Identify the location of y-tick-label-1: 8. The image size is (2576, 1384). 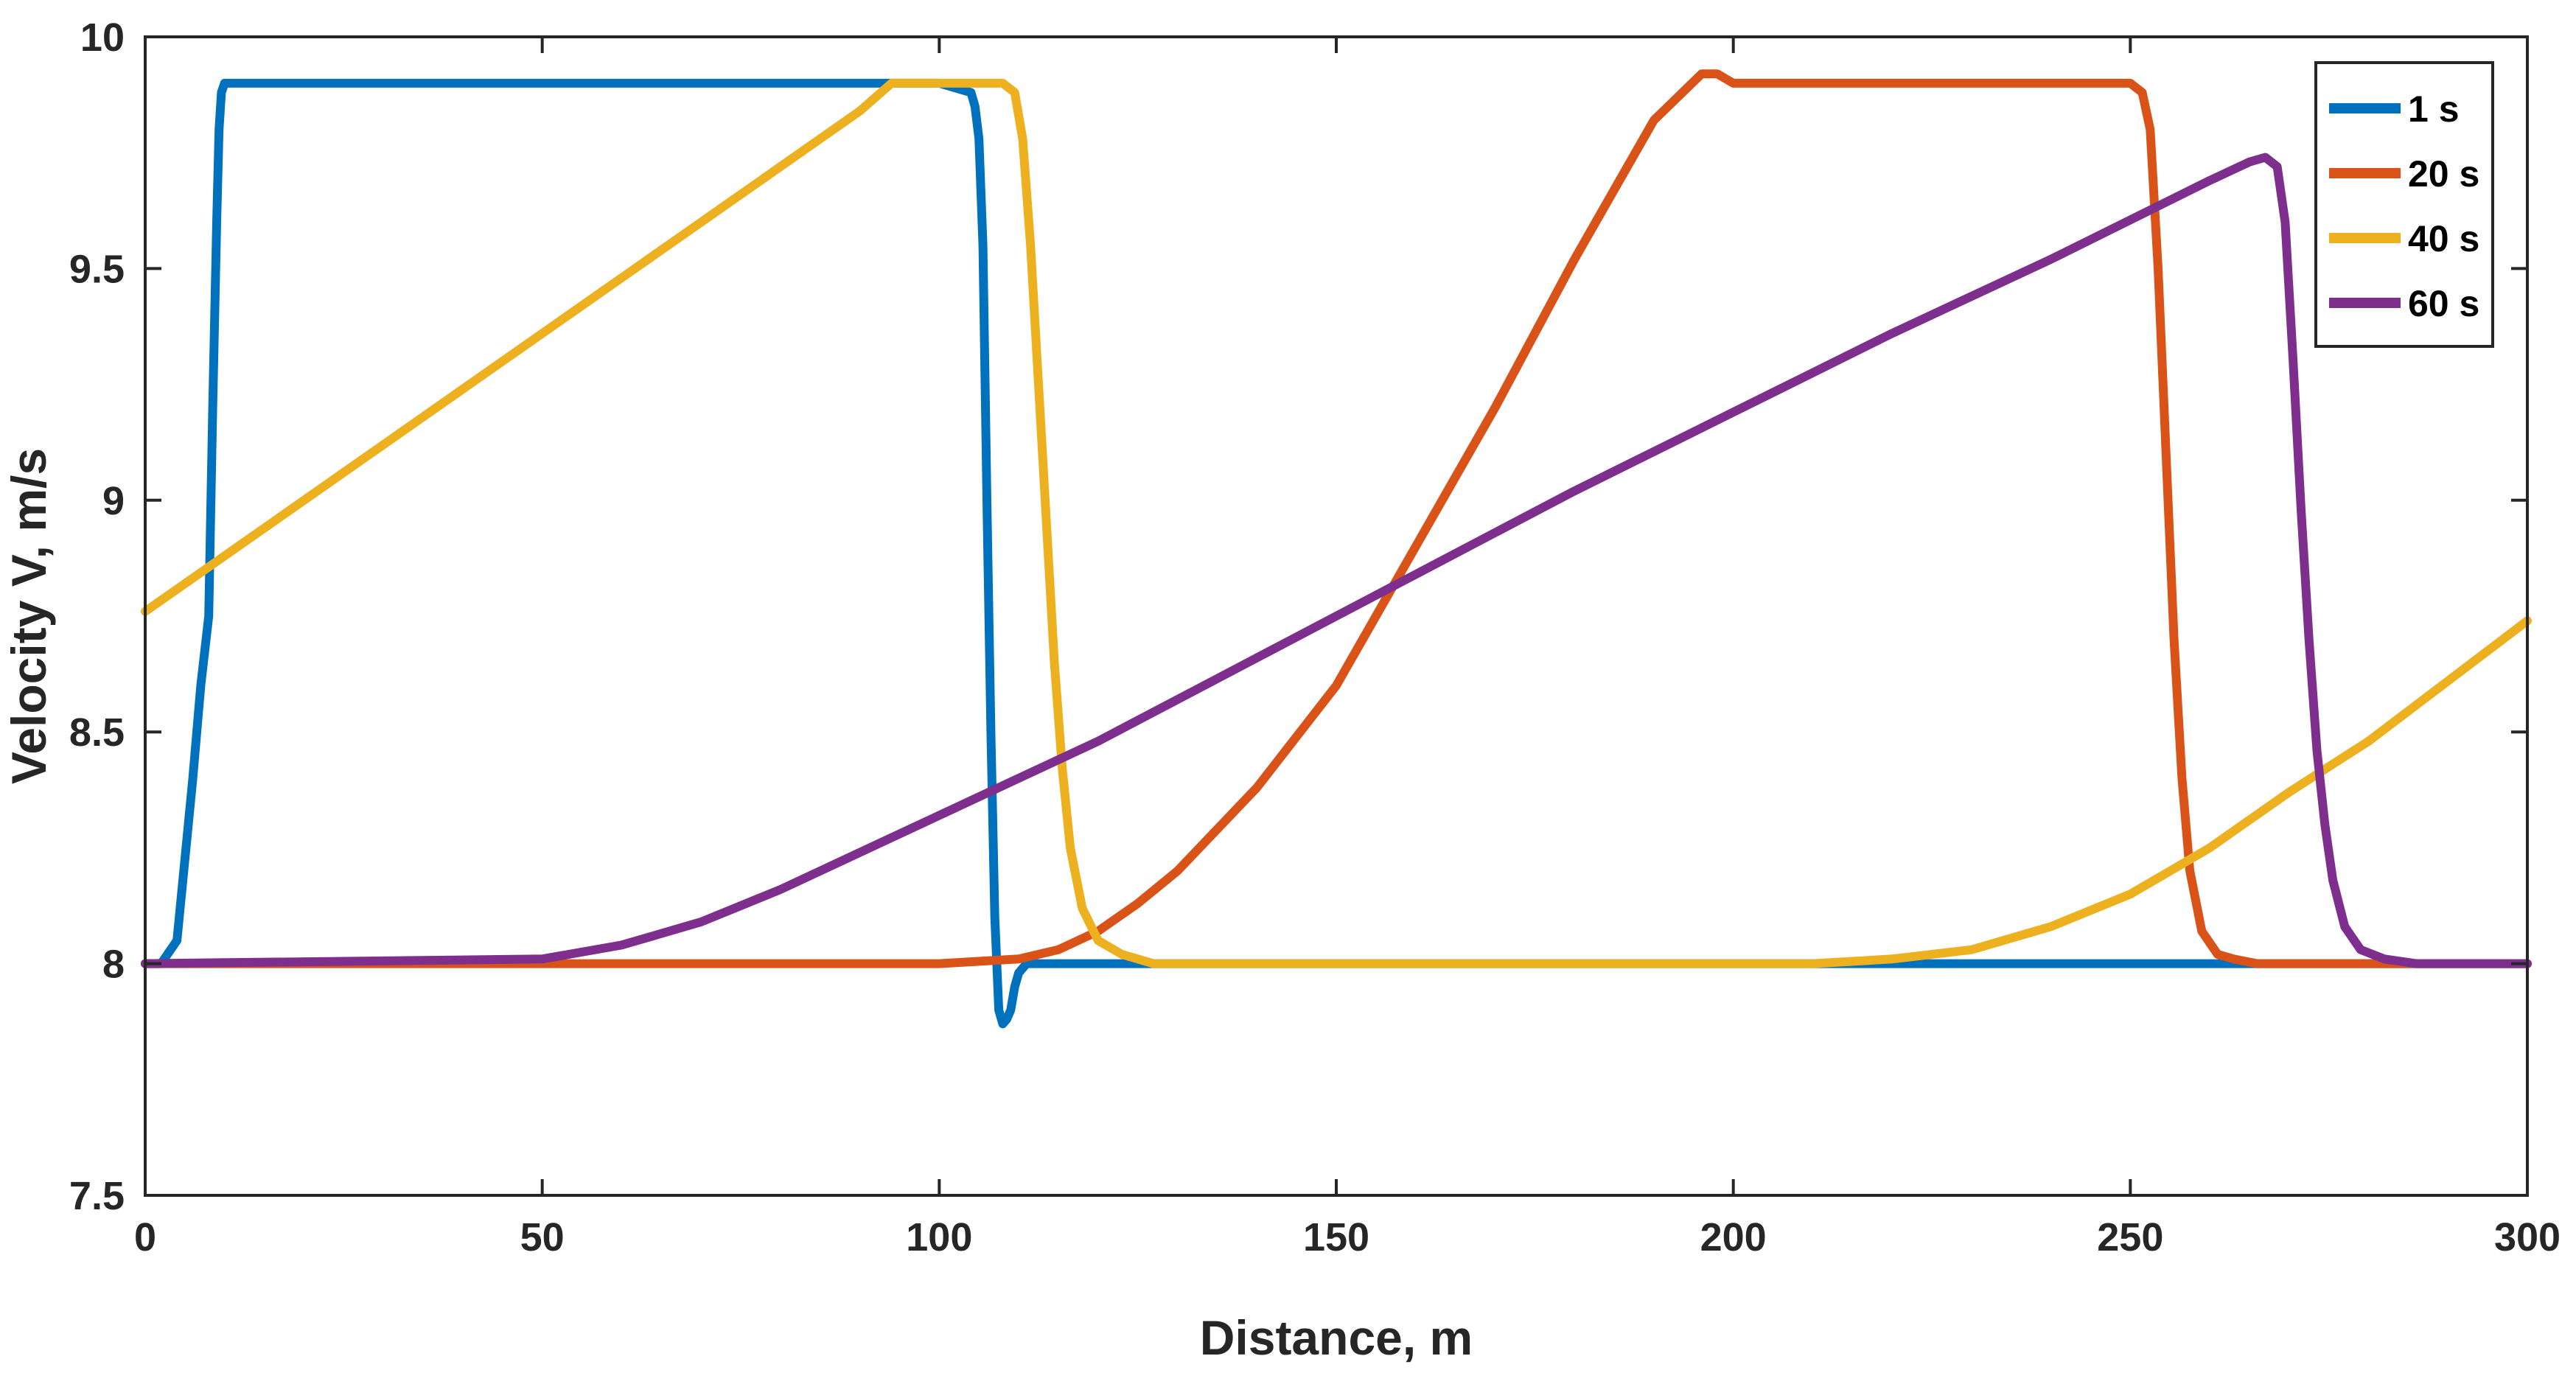
(114, 965).